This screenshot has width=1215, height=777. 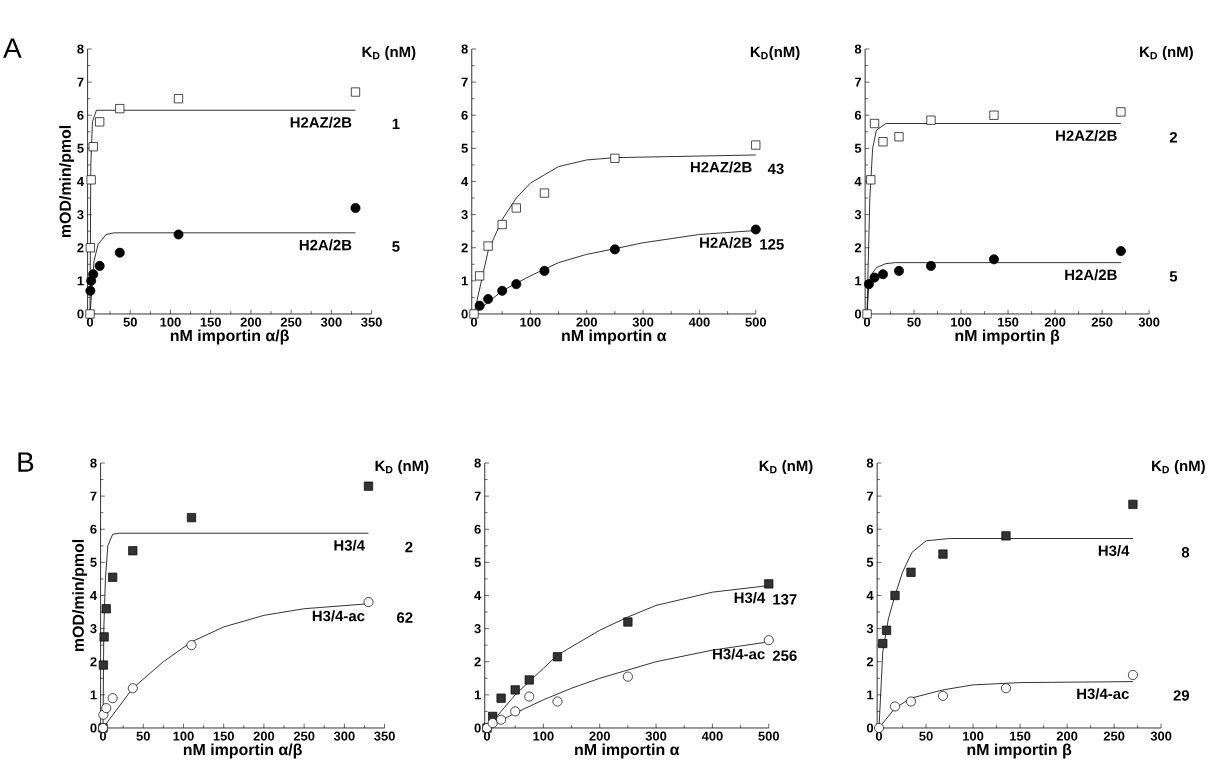 What do you see at coordinates (12, 48) in the screenshot?
I see `chart-title: A` at bounding box center [12, 48].